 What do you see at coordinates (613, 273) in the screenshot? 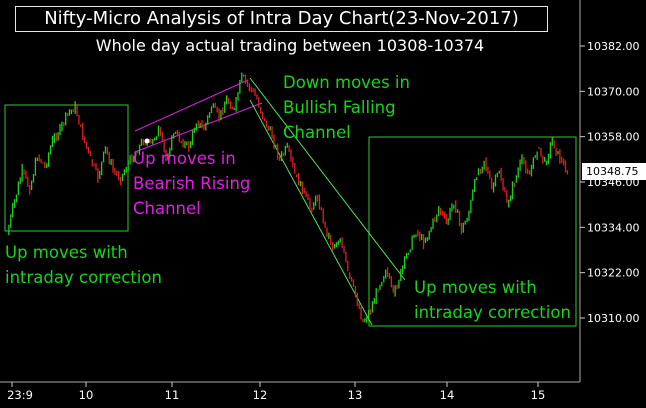
I see `y-tick-label: 10322.00` at bounding box center [613, 273].